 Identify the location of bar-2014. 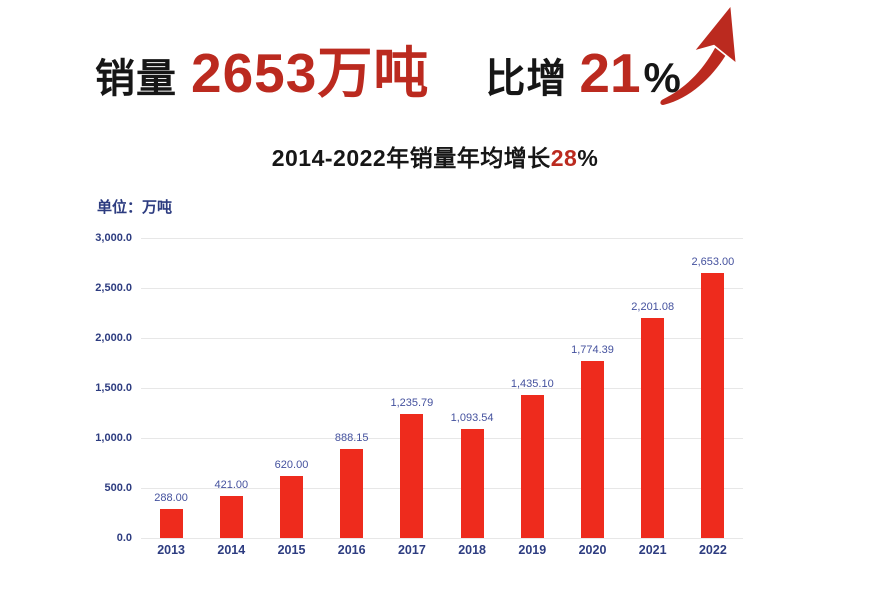
(231, 516).